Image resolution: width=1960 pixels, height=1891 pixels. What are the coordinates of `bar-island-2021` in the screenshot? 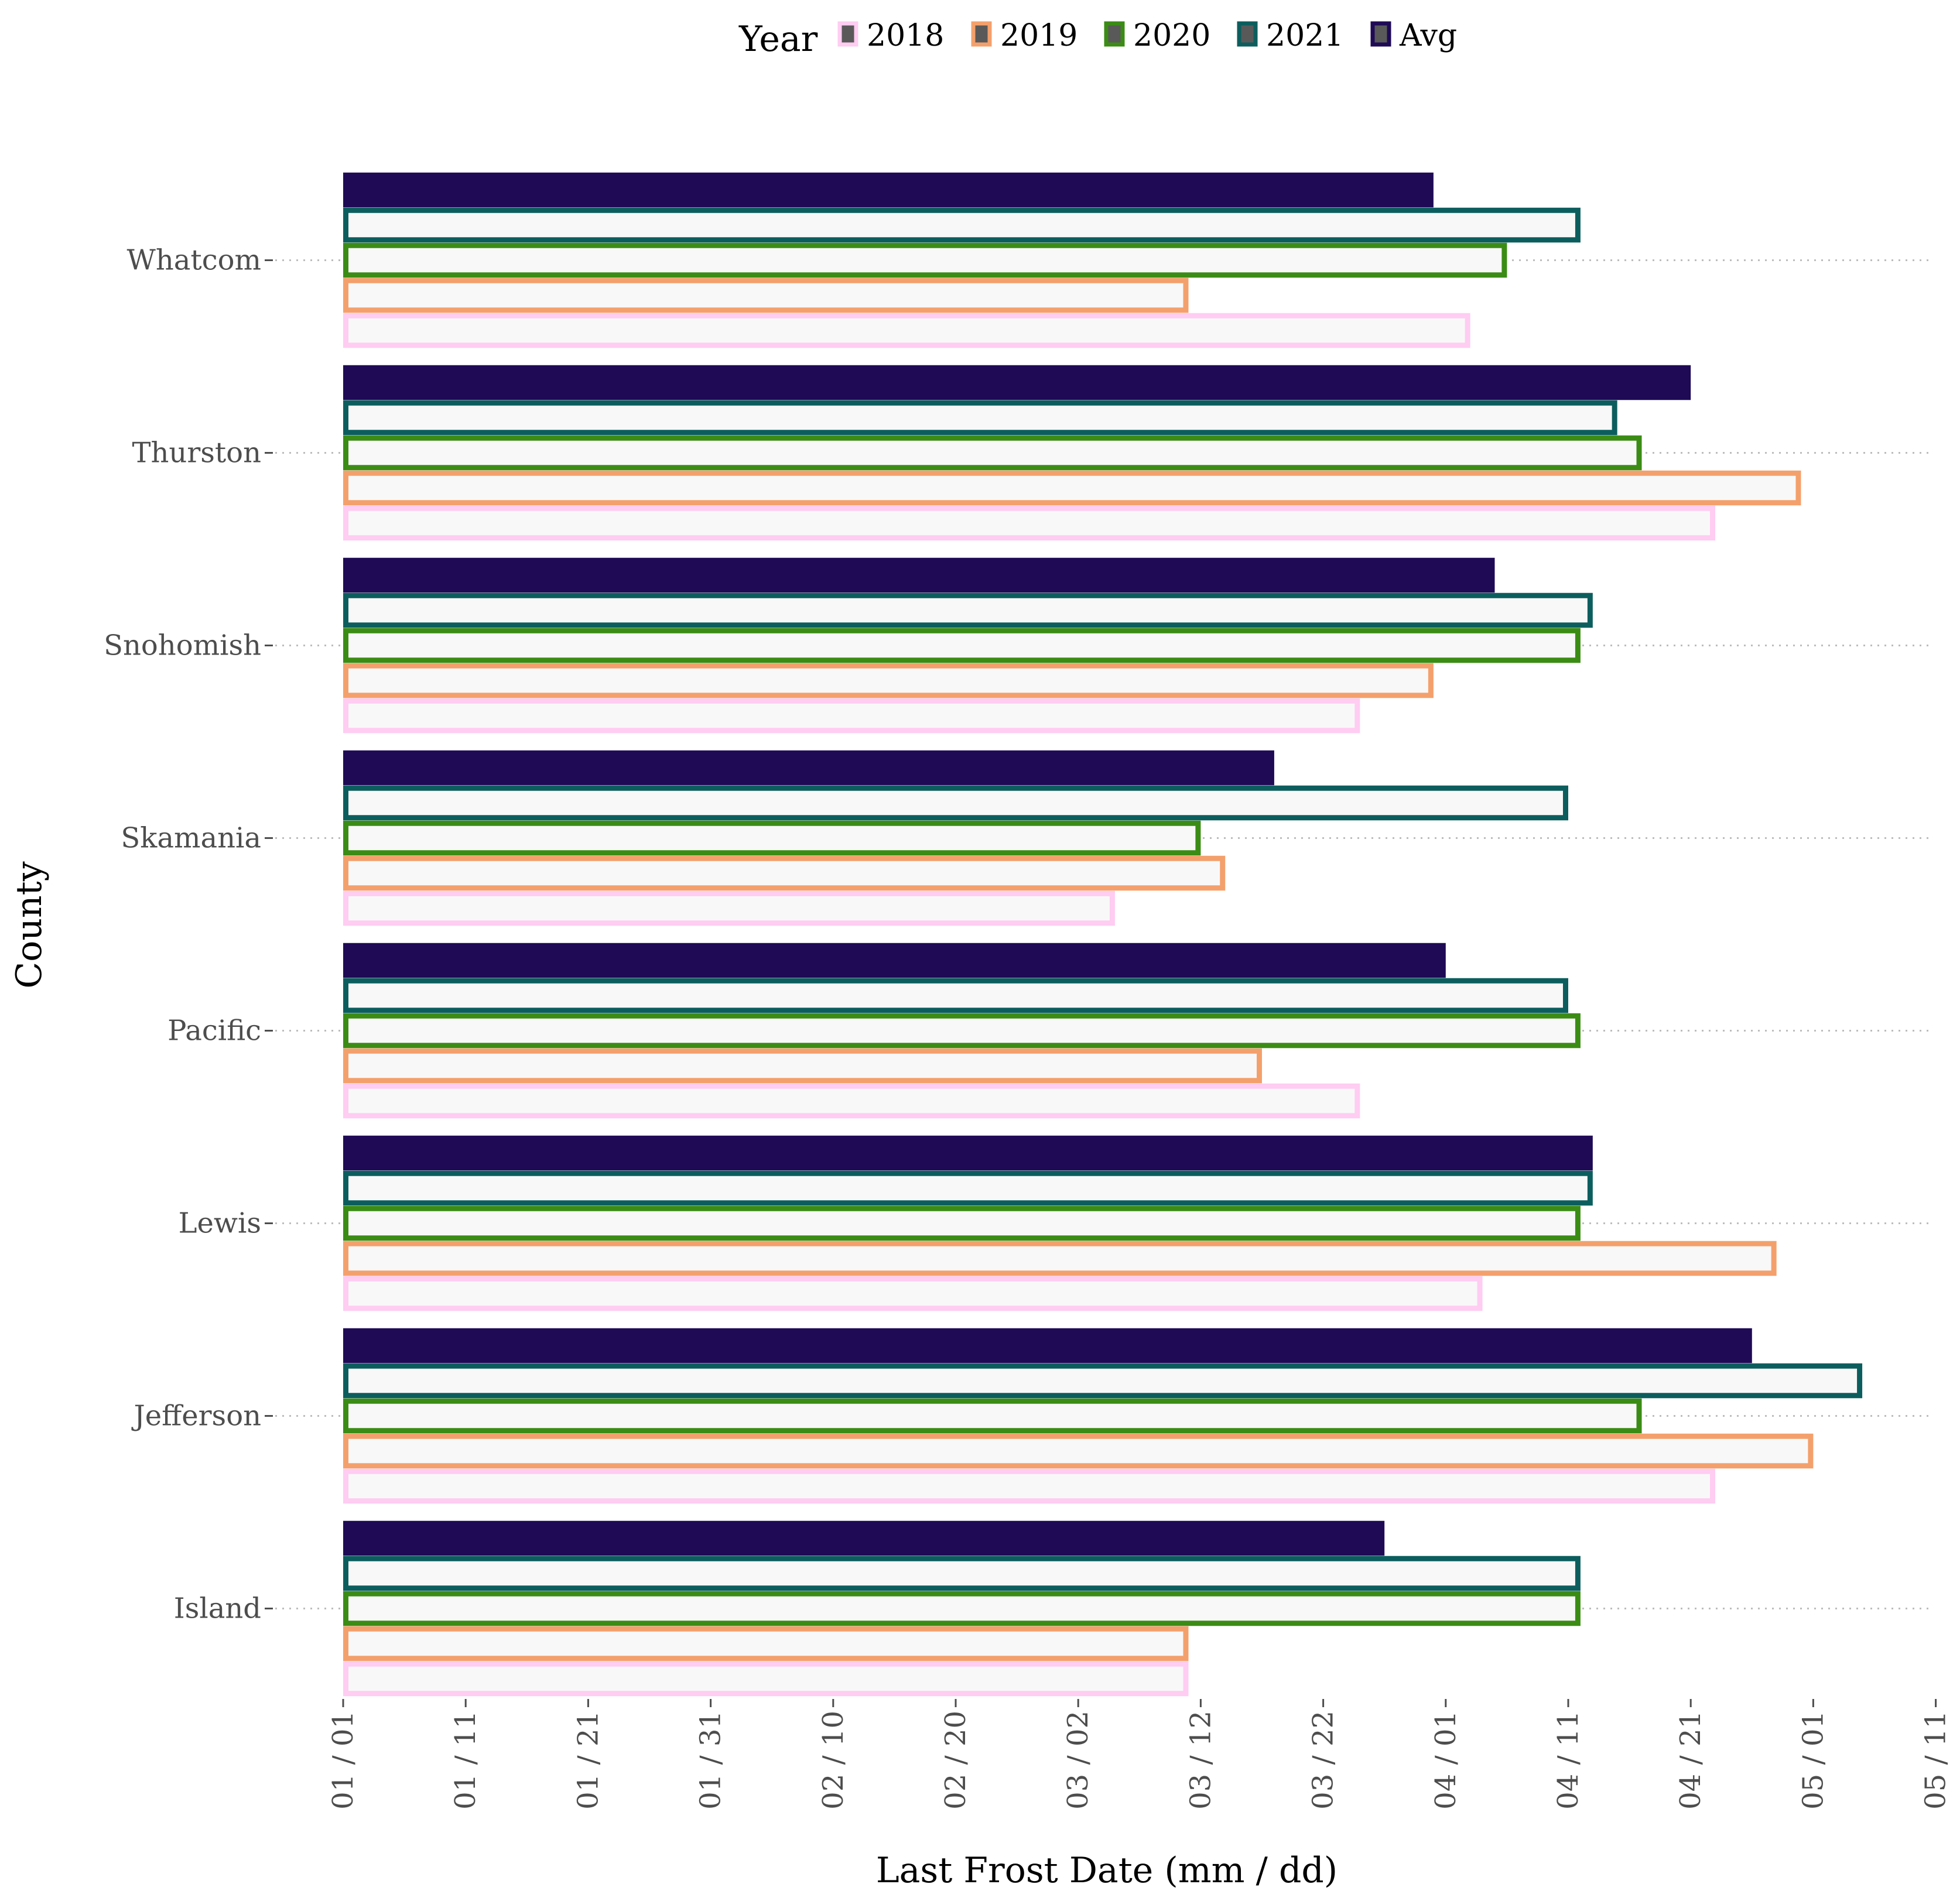 It's located at (962, 1573).